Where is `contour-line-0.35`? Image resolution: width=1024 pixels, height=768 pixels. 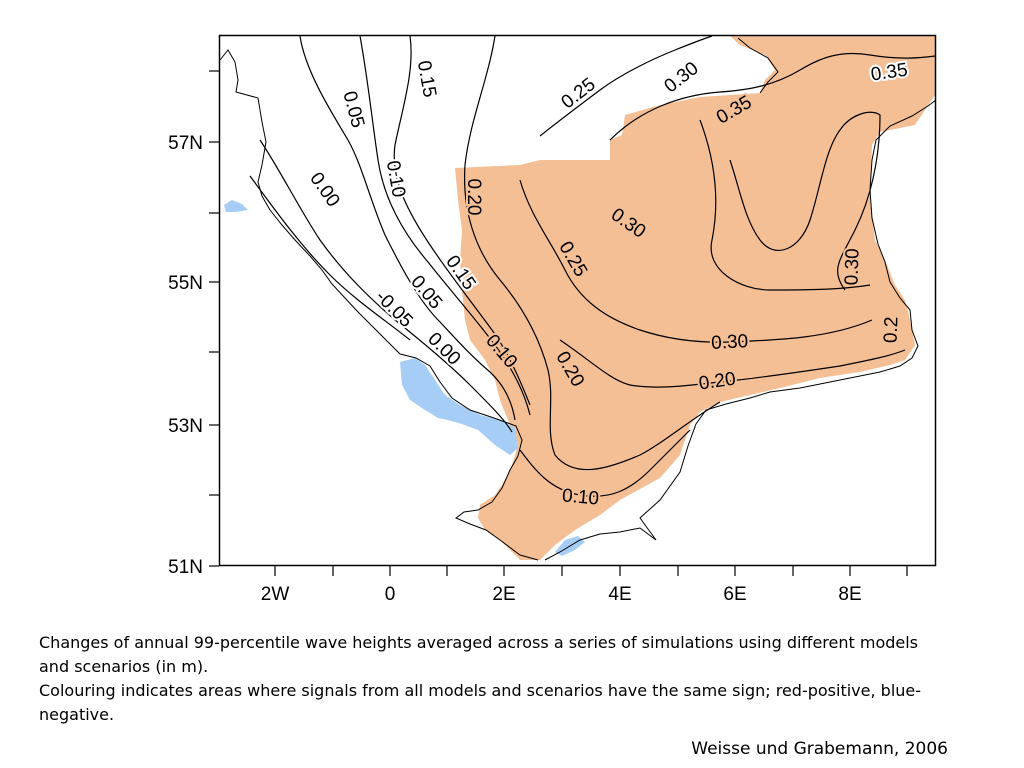
contour-line-0.35 is located at coordinates (805, 201).